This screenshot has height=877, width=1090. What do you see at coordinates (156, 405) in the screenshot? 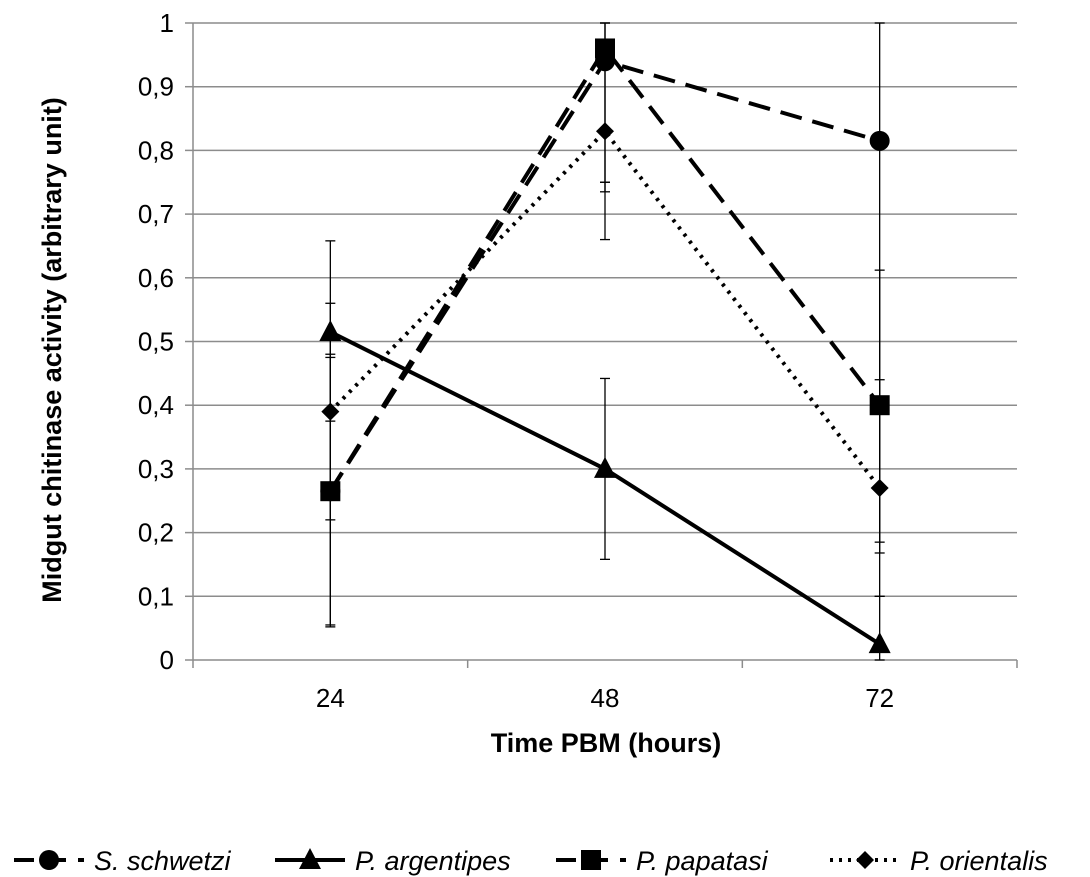
I see `y-tick-label: 0,4` at bounding box center [156, 405].